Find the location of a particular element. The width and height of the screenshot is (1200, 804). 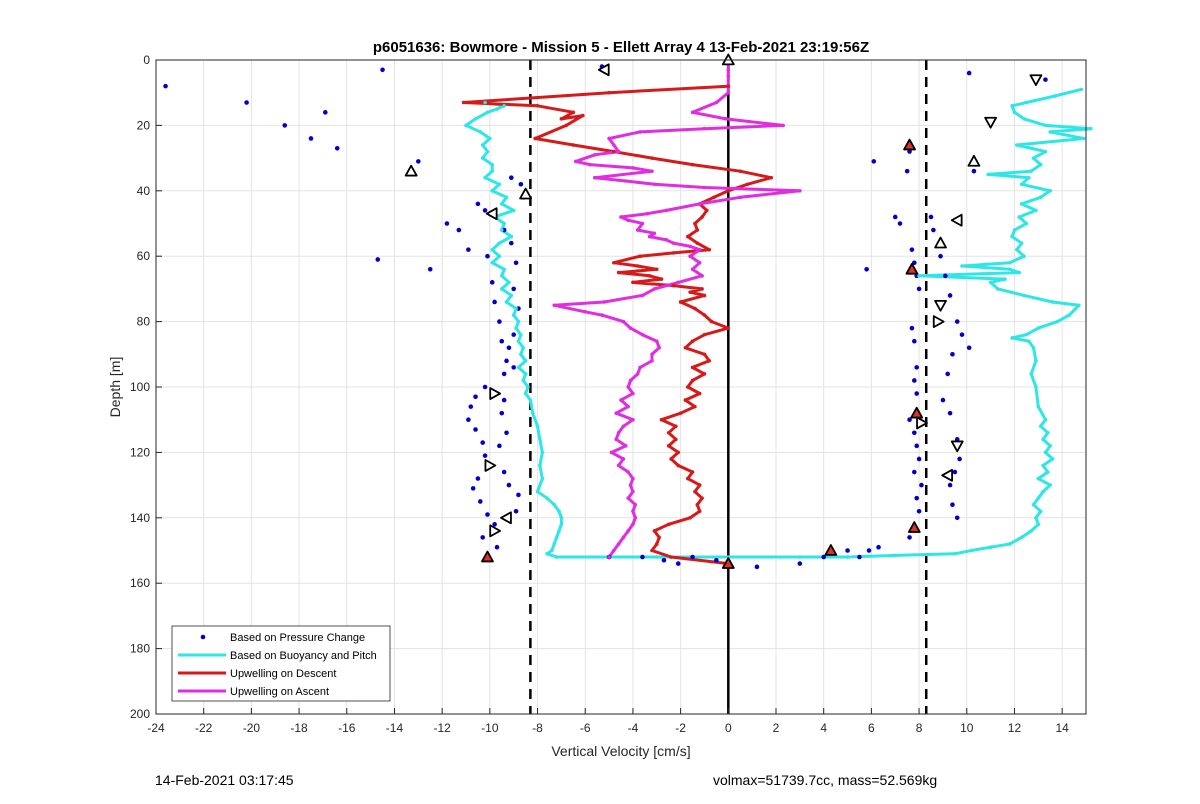

y-tick-label: 140 is located at coordinates (140, 518).